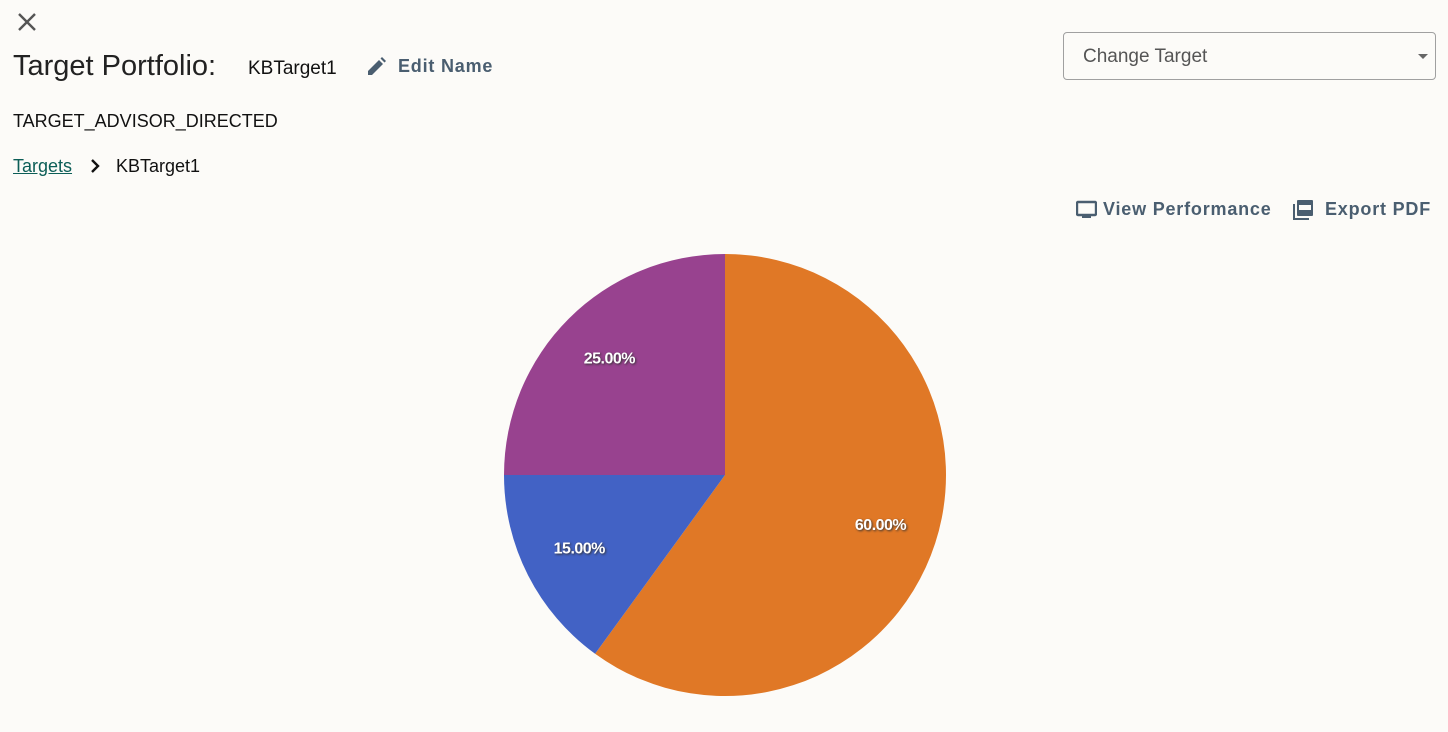 This screenshot has height=732, width=1448. What do you see at coordinates (1423, 56) in the screenshot?
I see `dropdown-caret` at bounding box center [1423, 56].